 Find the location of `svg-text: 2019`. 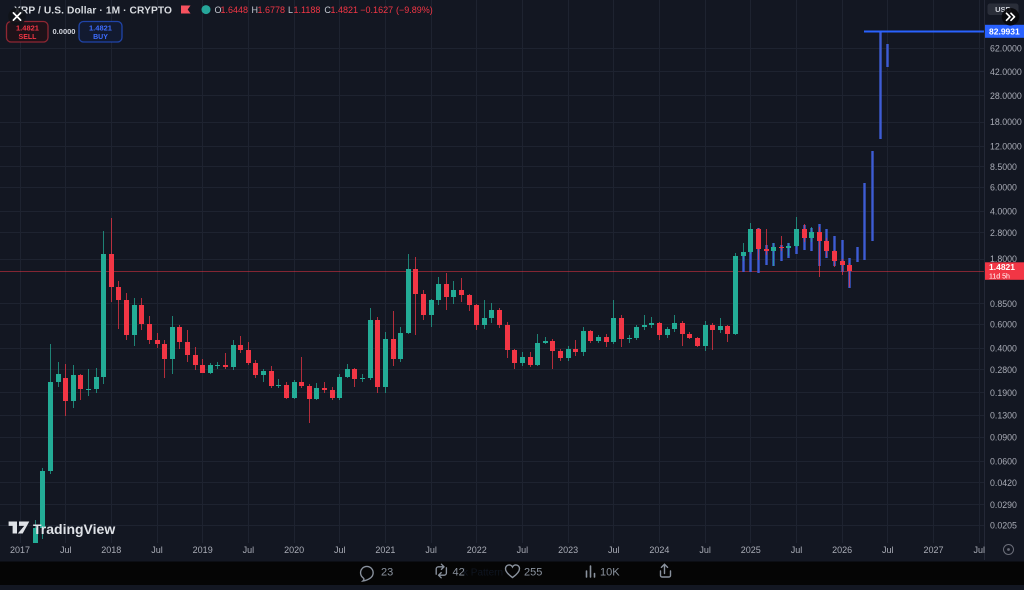

svg-text: 2019 is located at coordinates (203, 550).